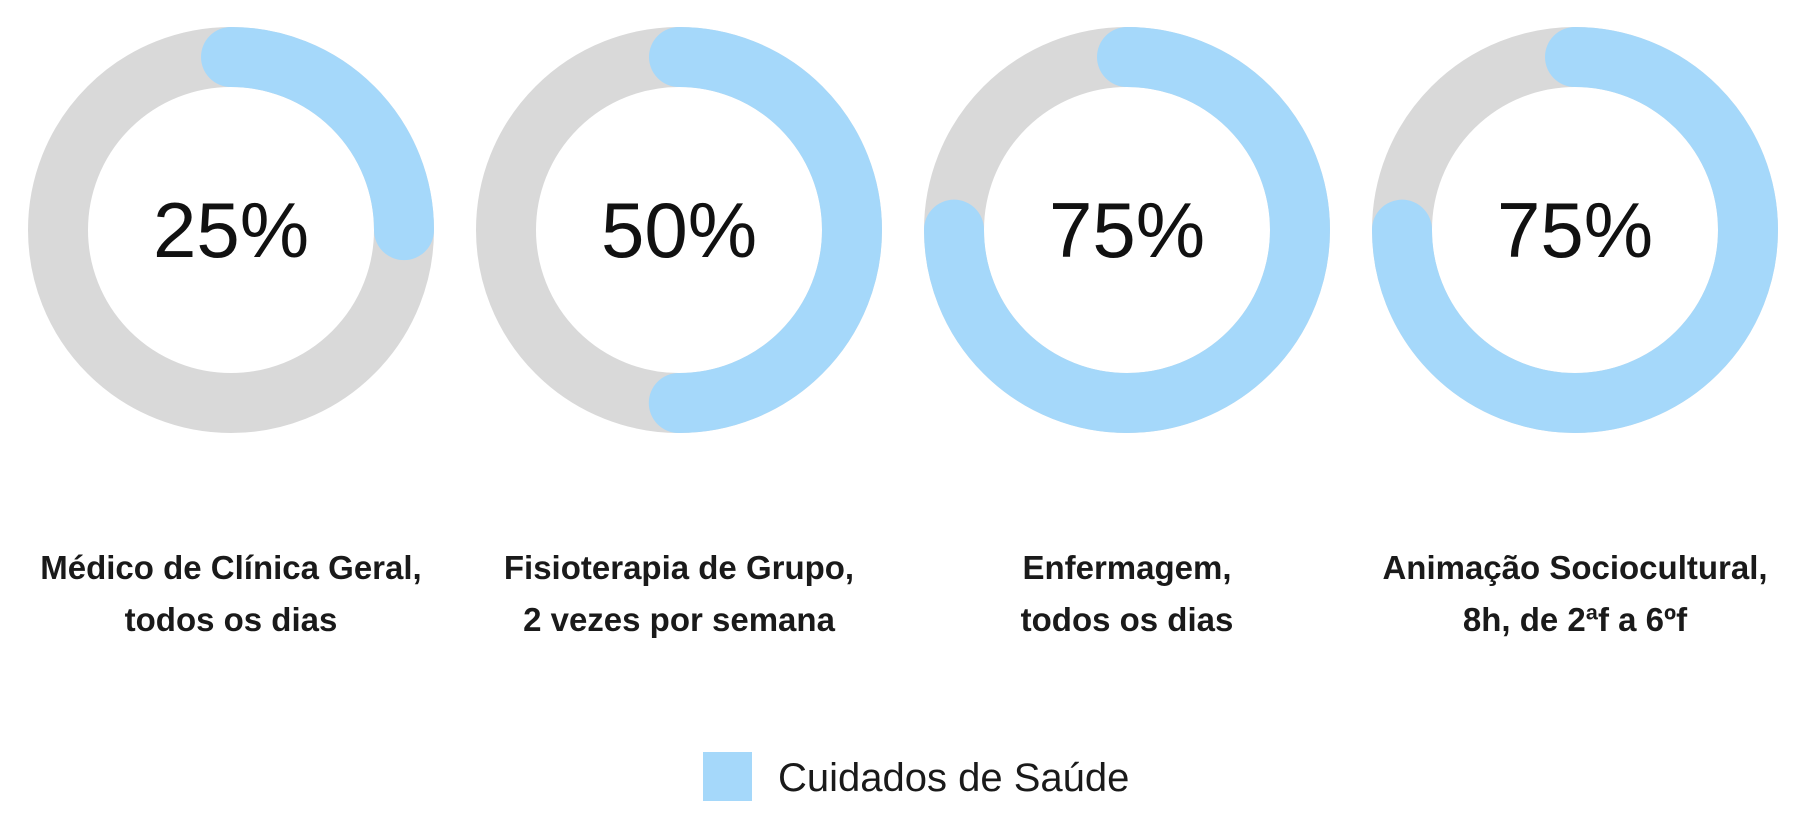 This screenshot has height=814, width=1806. I want to click on category-label-medico-de-clinica-geral: Médico de Clínica Geral, todos os dias, so click(230, 593).